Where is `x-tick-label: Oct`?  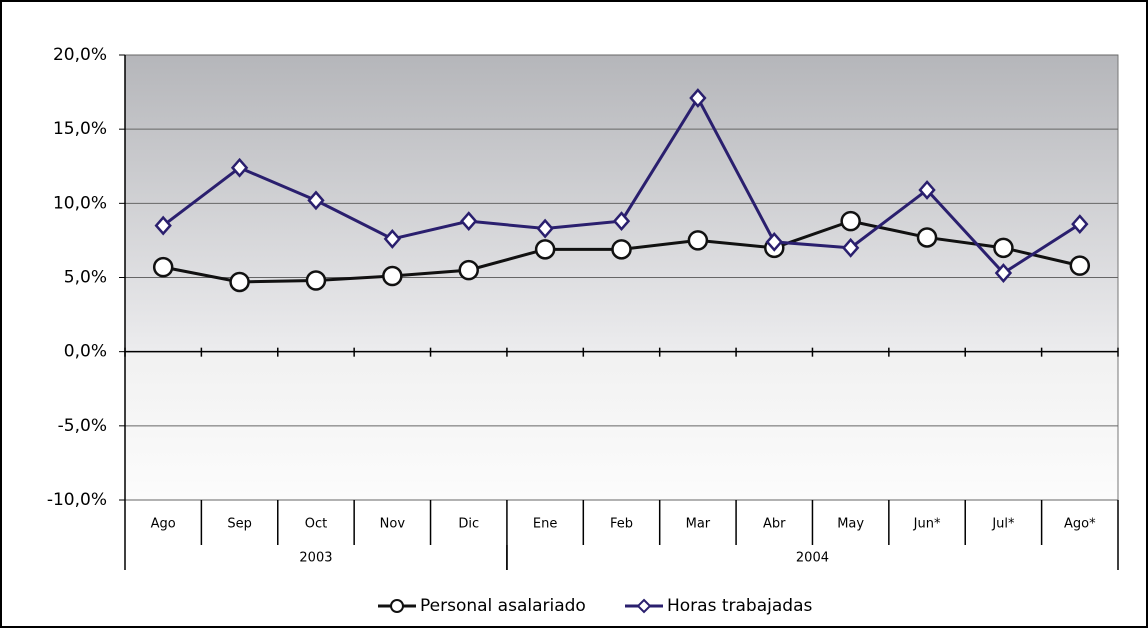 x-tick-label: Oct is located at coordinates (316, 524).